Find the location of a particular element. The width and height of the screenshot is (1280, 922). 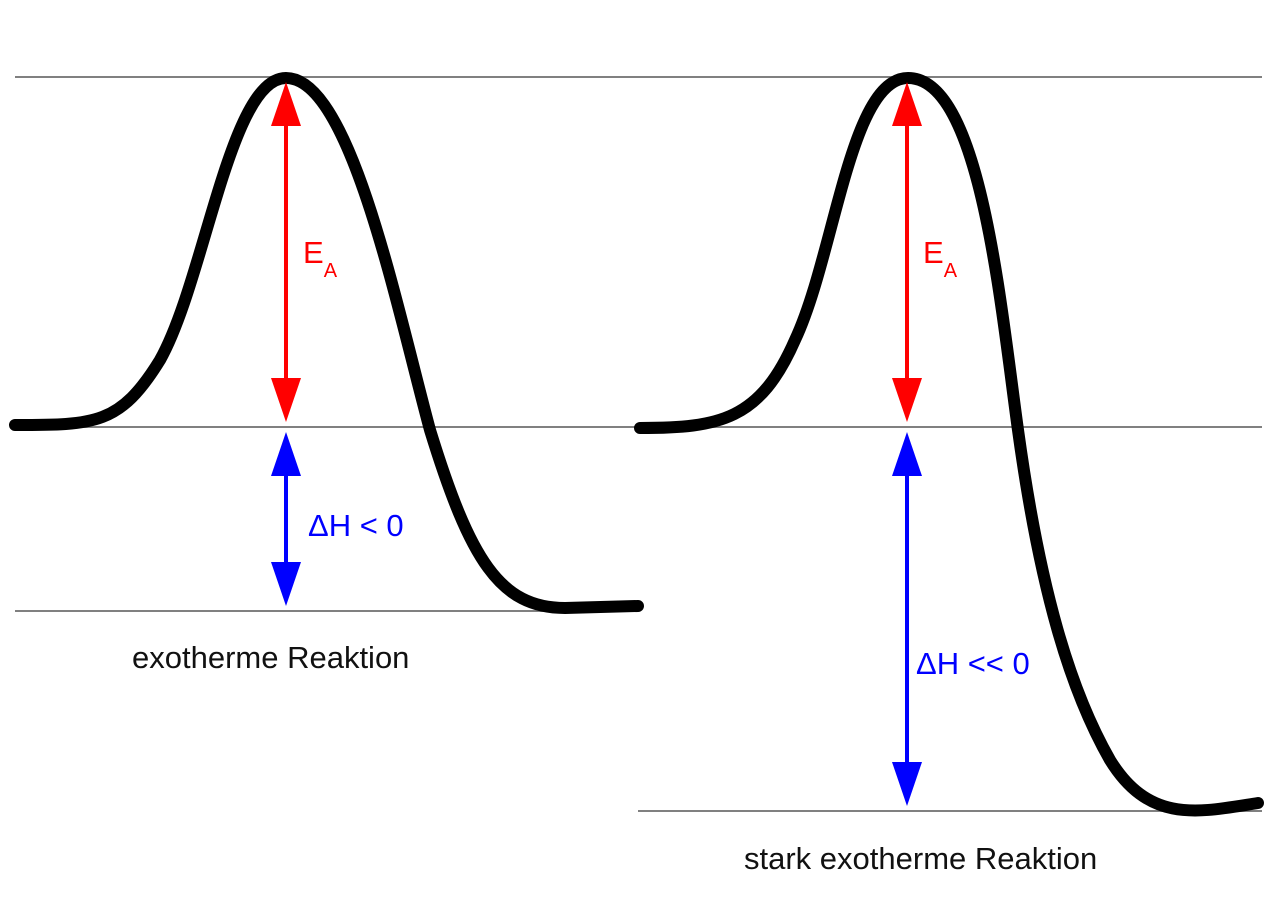

enthalpy-arrowhead-up-right is located at coordinates (907, 454).